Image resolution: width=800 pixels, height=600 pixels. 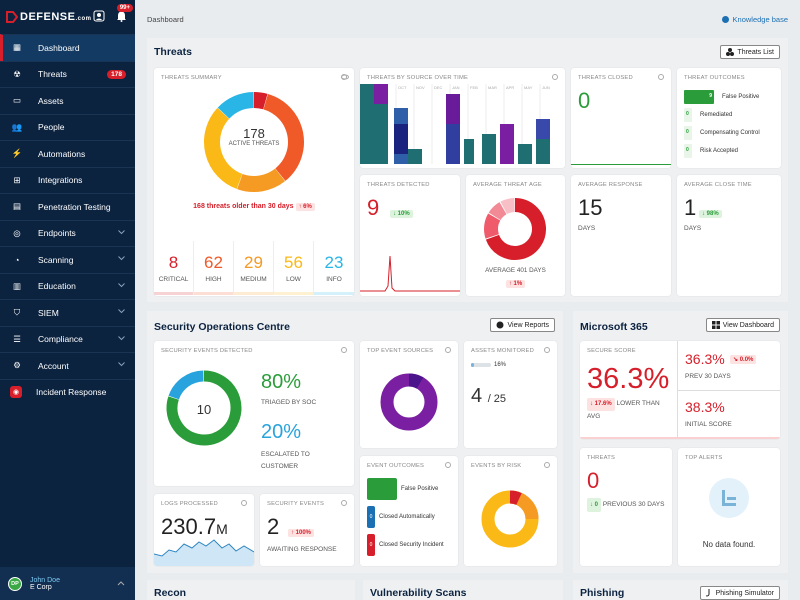 What do you see at coordinates (253, 279) in the screenshot?
I see `severity-label: MEDIUM` at bounding box center [253, 279].